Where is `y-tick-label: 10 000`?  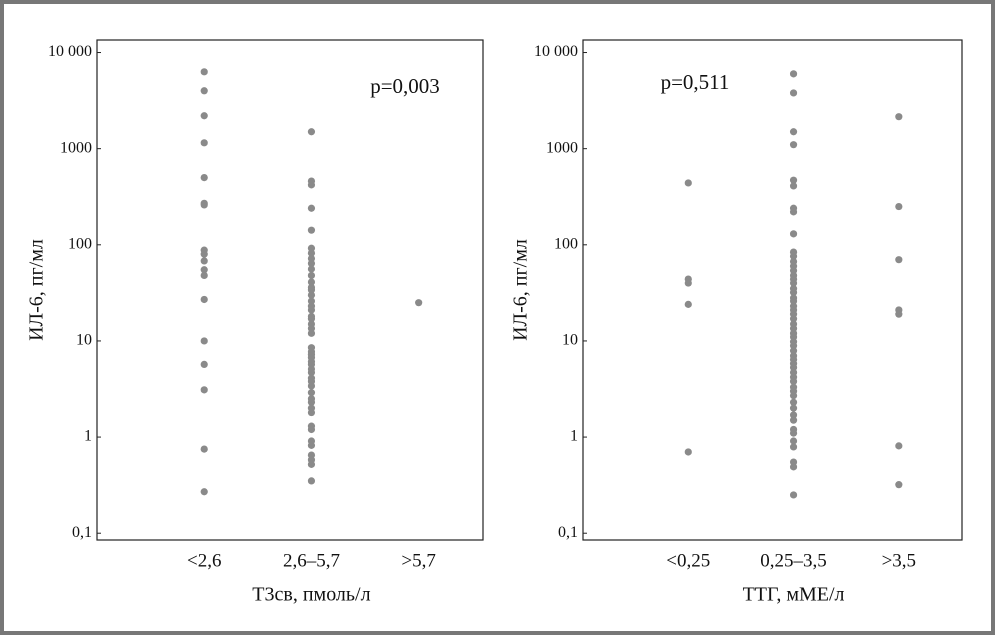
y-tick-label: 10 000 is located at coordinates (556, 51).